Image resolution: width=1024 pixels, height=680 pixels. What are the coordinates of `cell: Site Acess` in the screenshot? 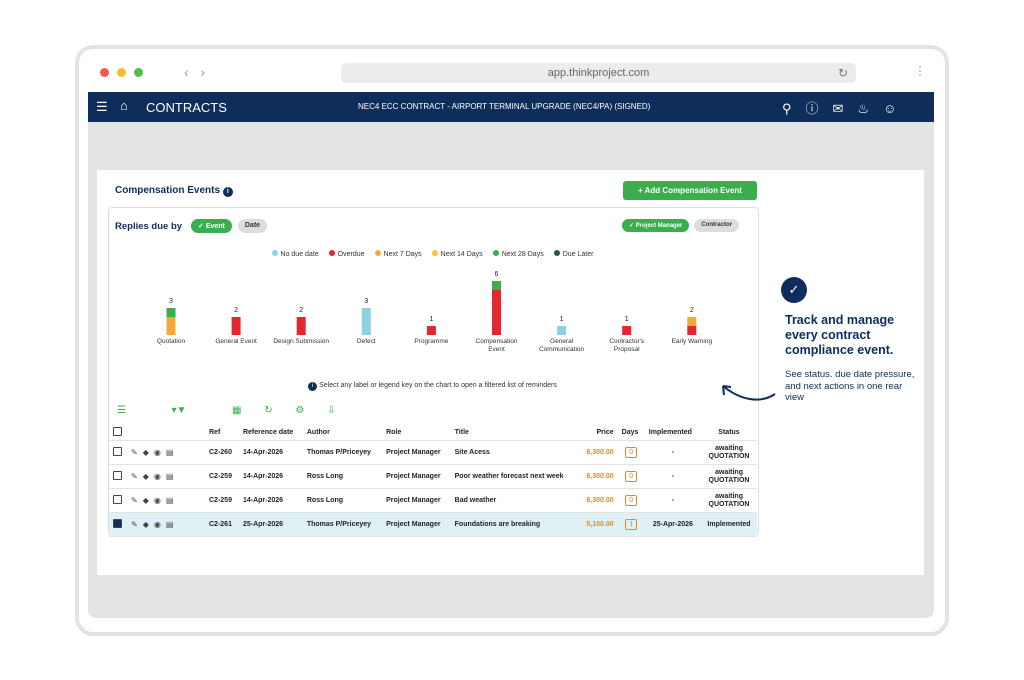 It's located at (514, 452).